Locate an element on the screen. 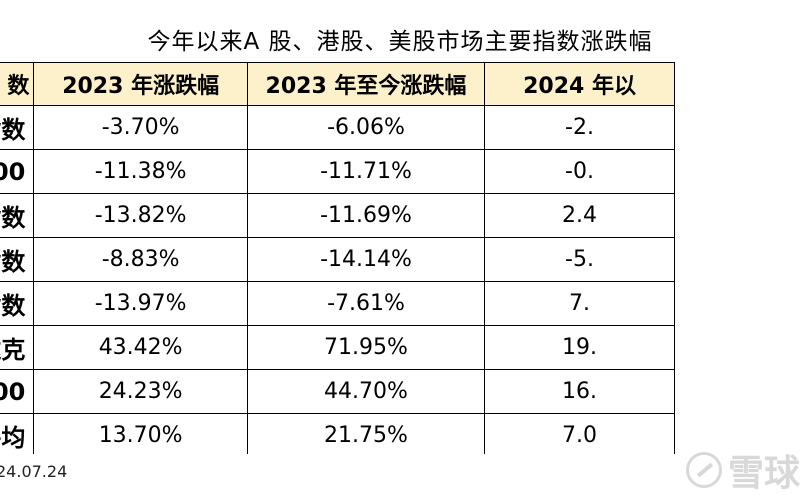 The width and height of the screenshot is (800, 500). watermark-text: 雪球 is located at coordinates (763, 473).